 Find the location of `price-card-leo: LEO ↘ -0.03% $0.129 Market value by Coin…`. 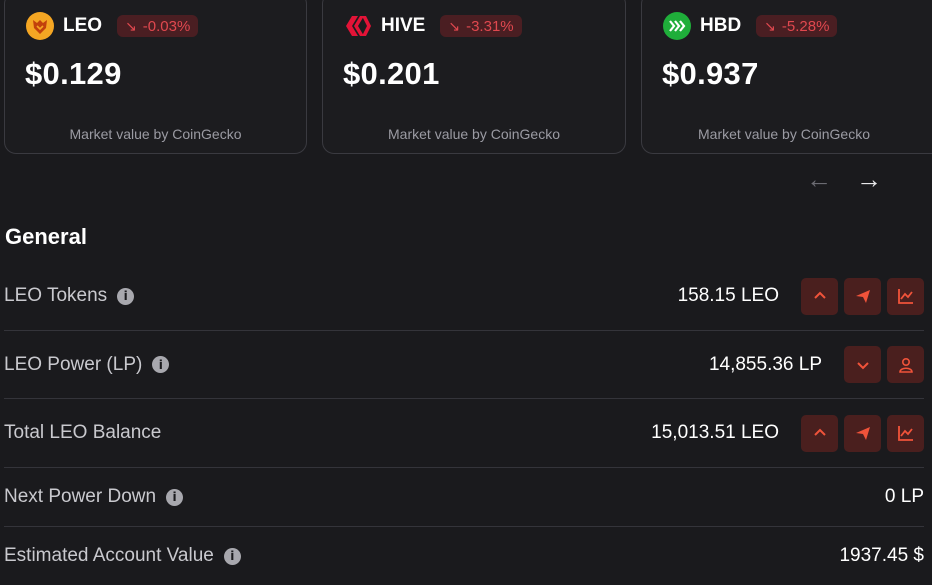

price-card-leo: LEO ↘ -0.03% $0.129 Market value by Coin… is located at coordinates (155, 77).